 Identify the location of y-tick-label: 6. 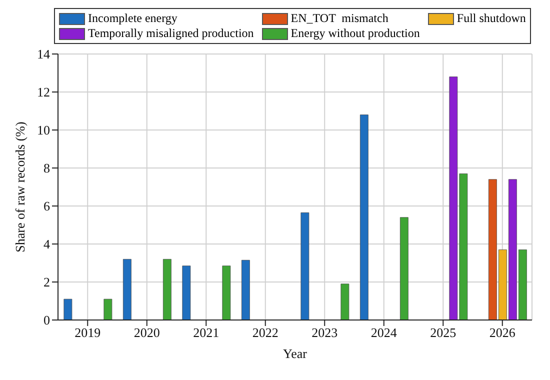
(47, 206).